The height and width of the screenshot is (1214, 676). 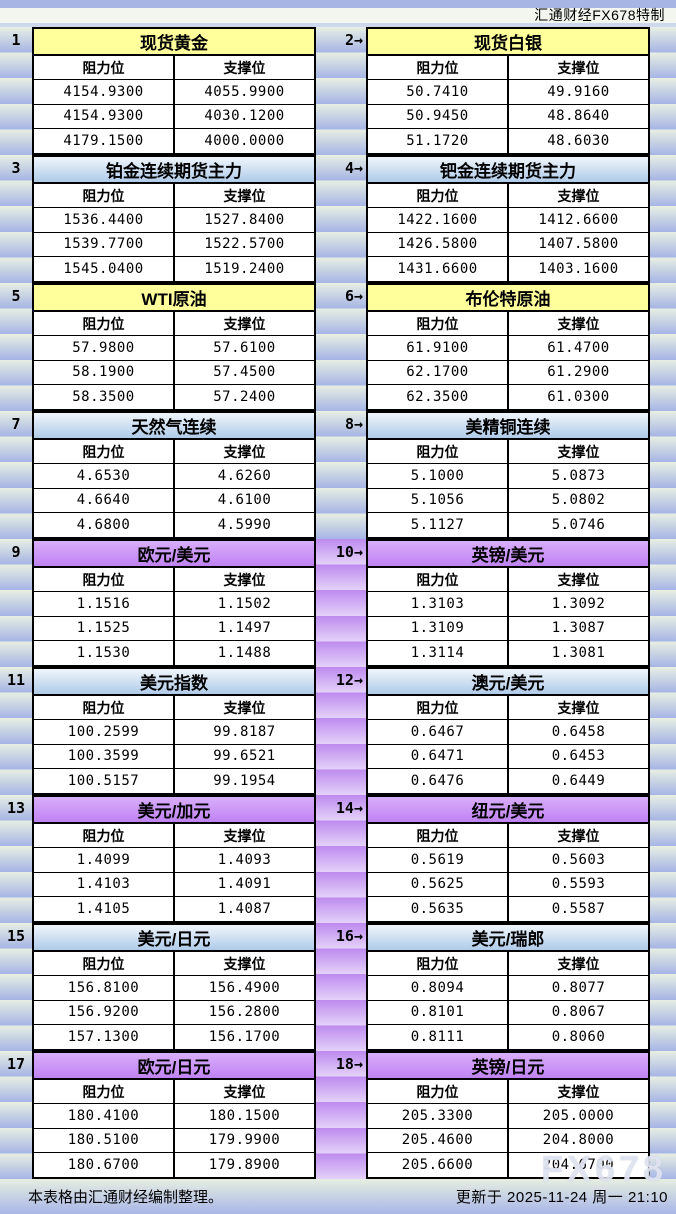 I want to click on support-value: 1403.1600, so click(x=578, y=268).